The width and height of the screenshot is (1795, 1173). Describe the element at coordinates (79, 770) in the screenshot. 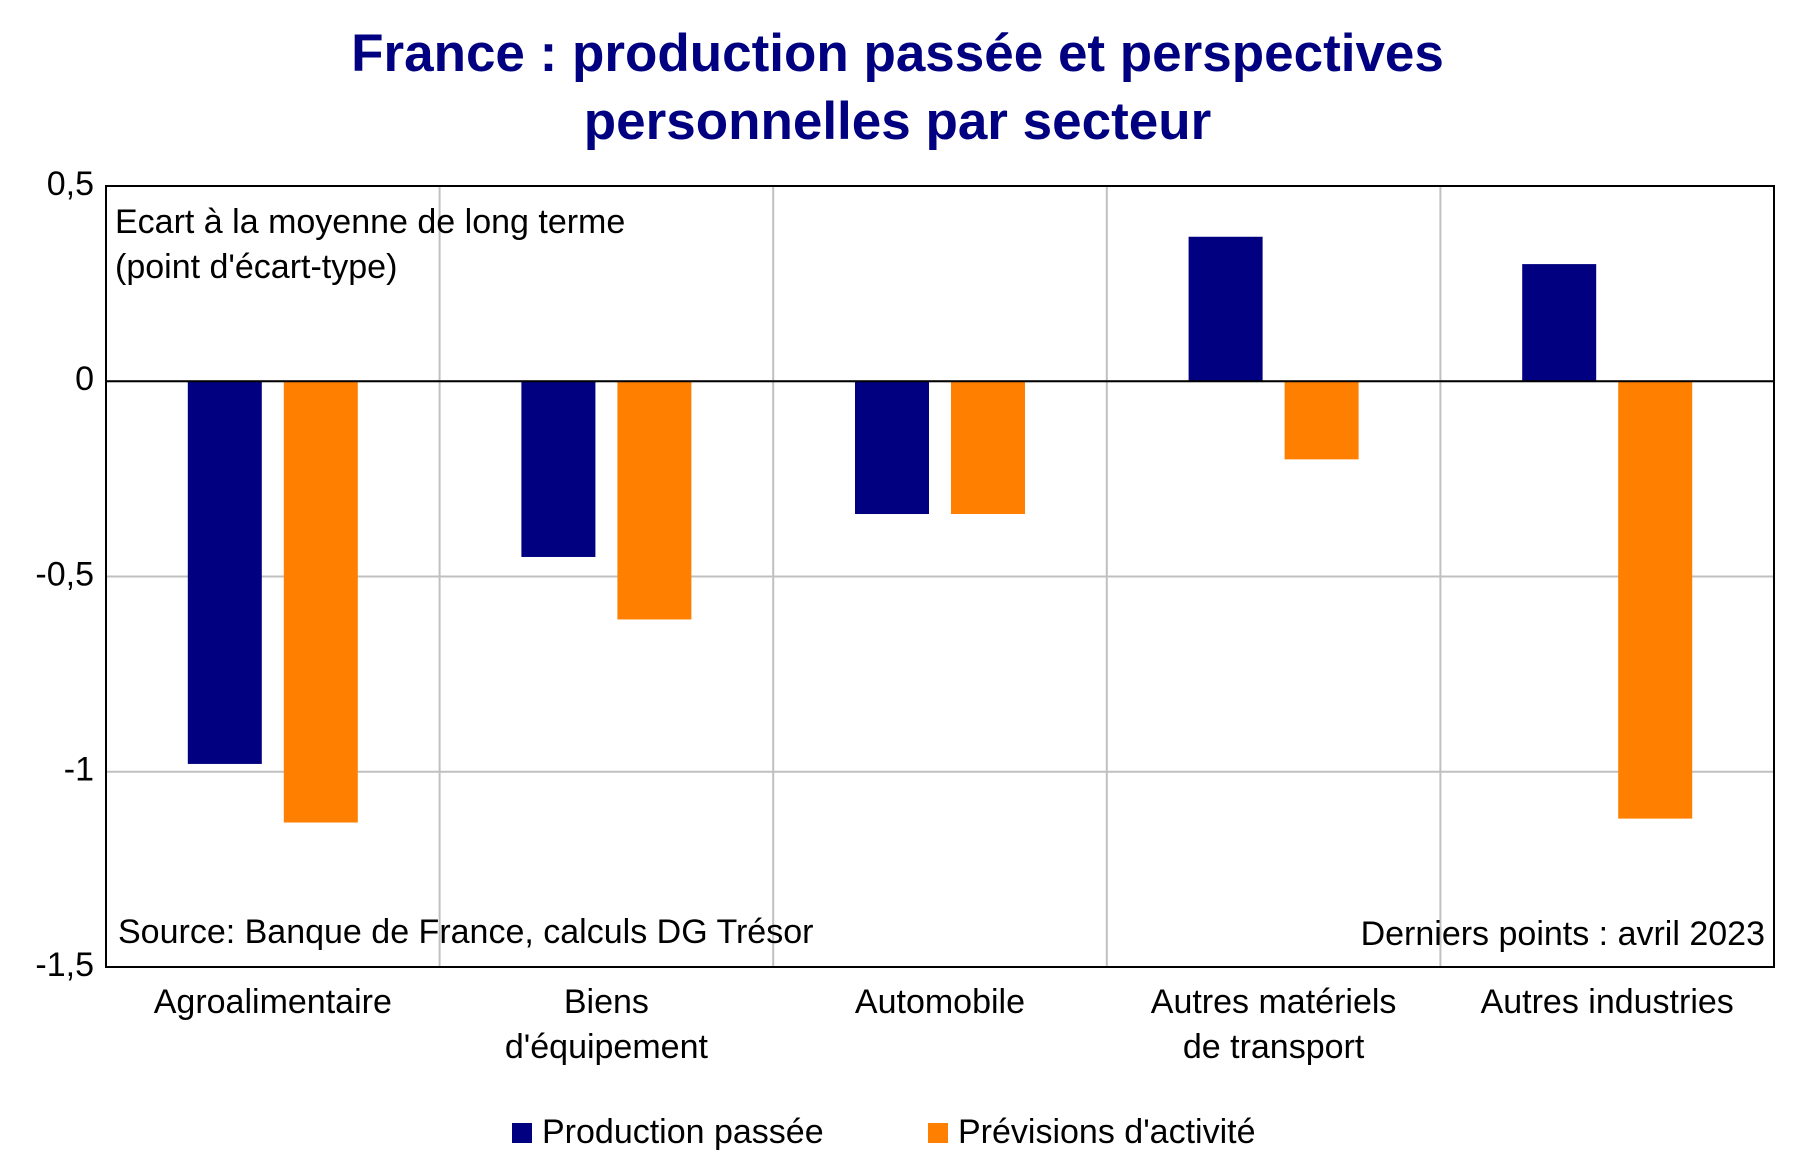

I see `y-tick-label: -1` at that location.